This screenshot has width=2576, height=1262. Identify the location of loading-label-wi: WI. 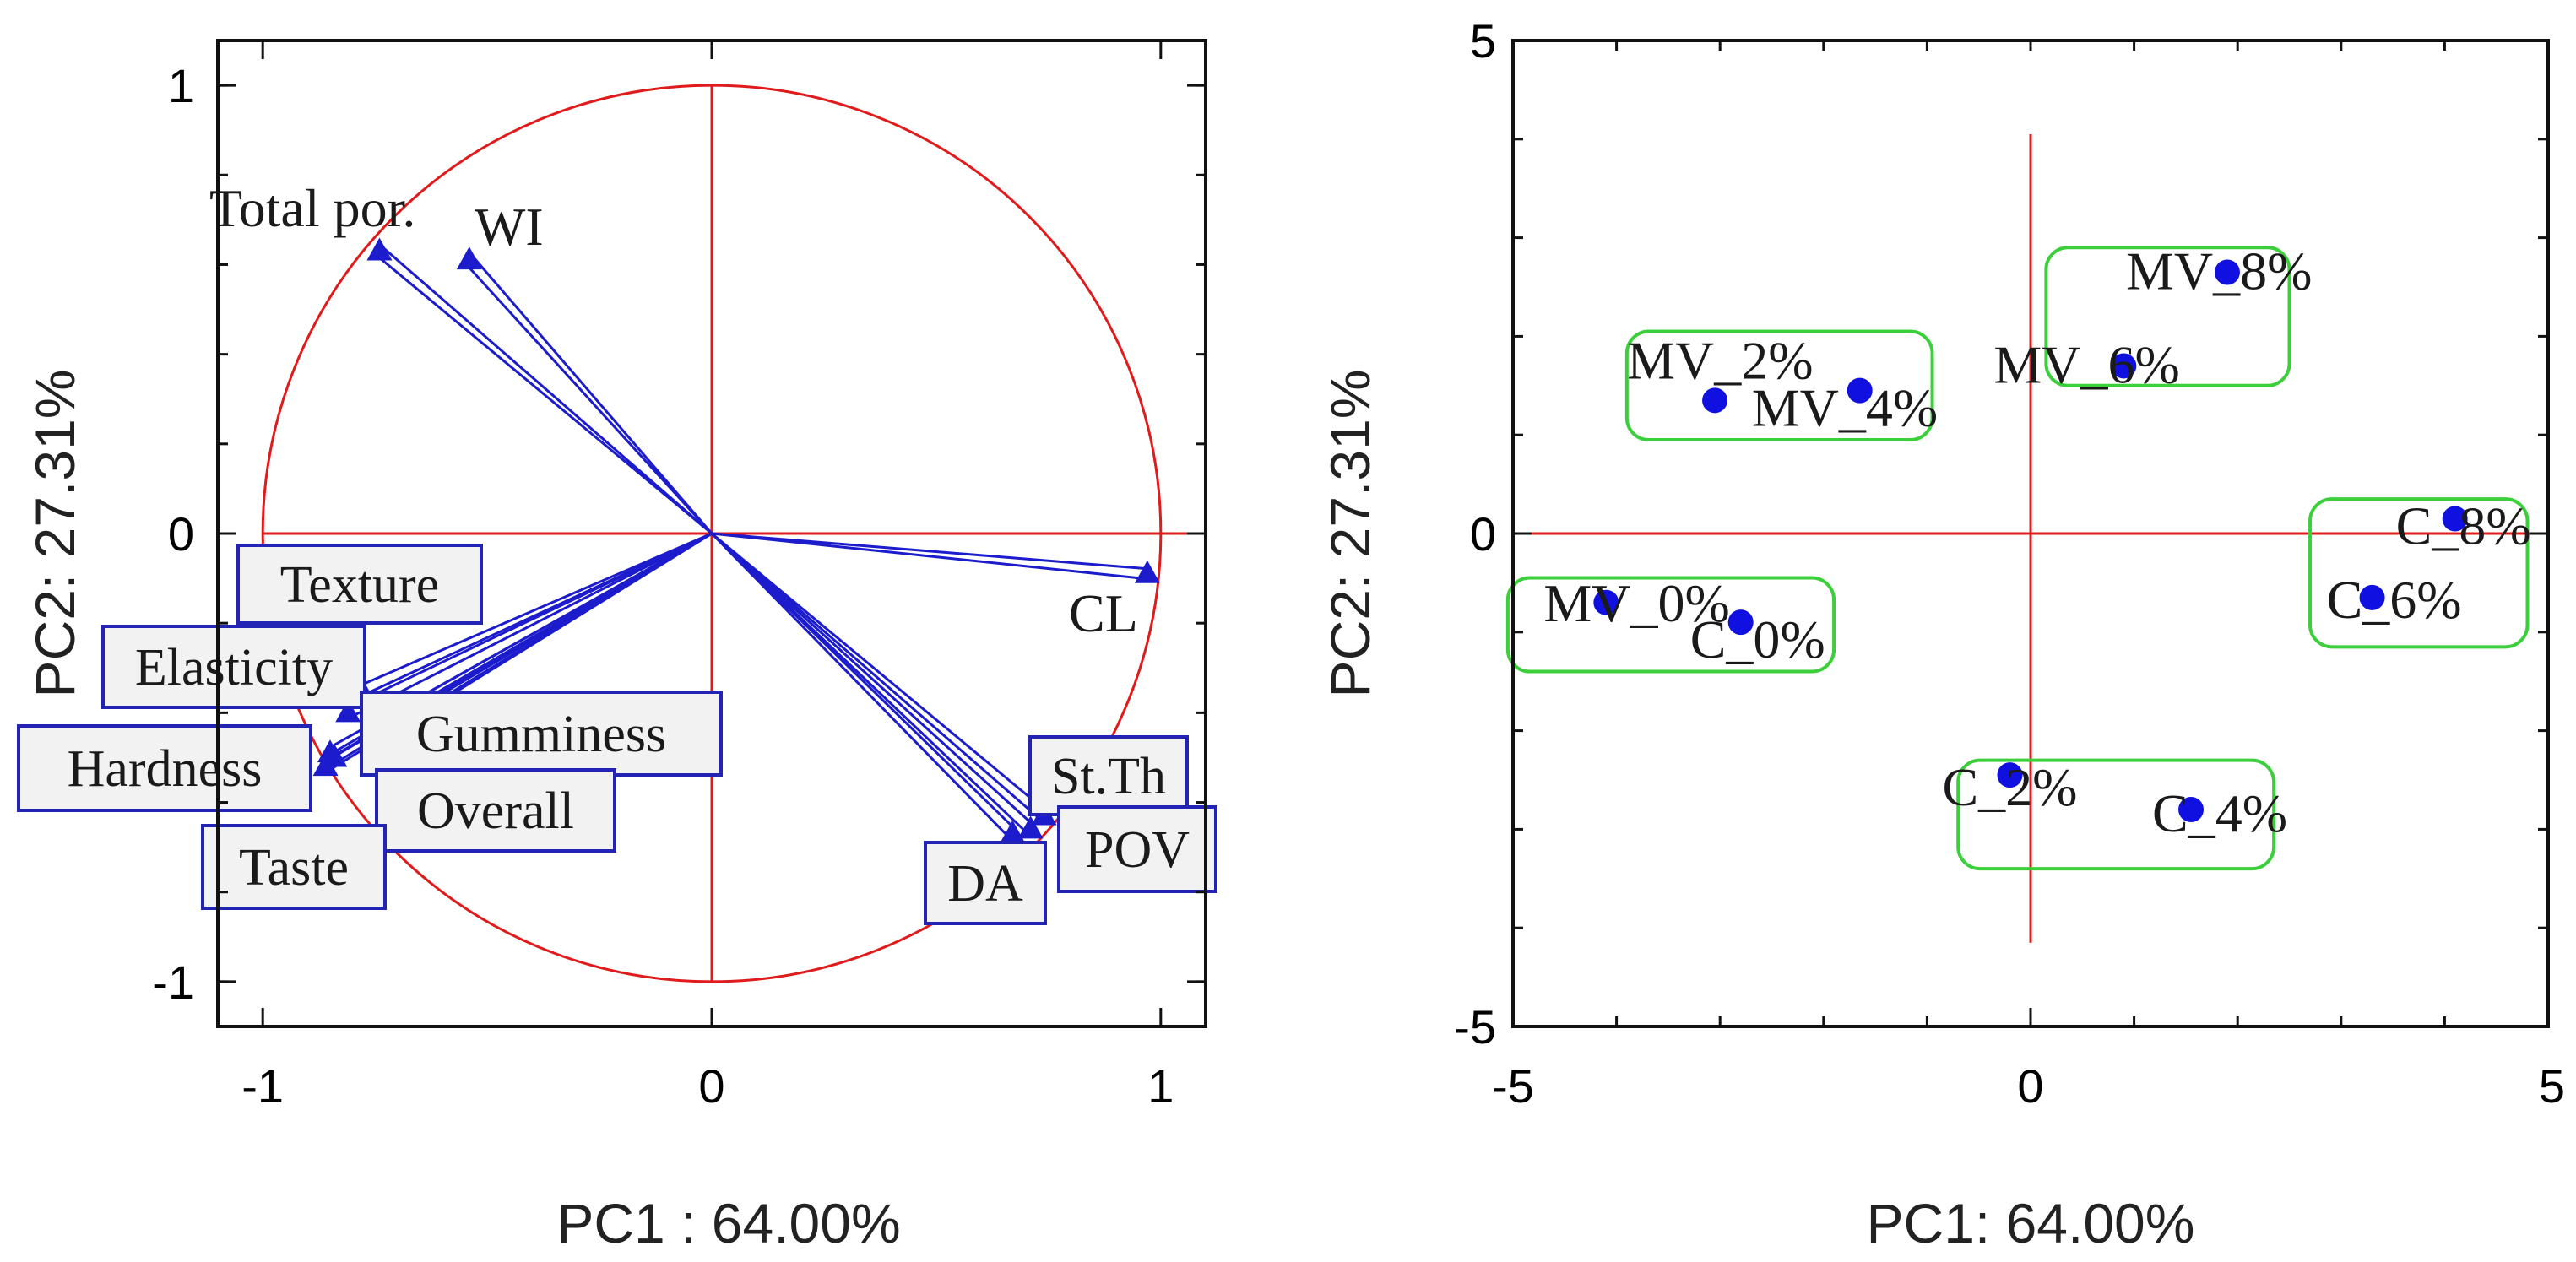
(510, 227).